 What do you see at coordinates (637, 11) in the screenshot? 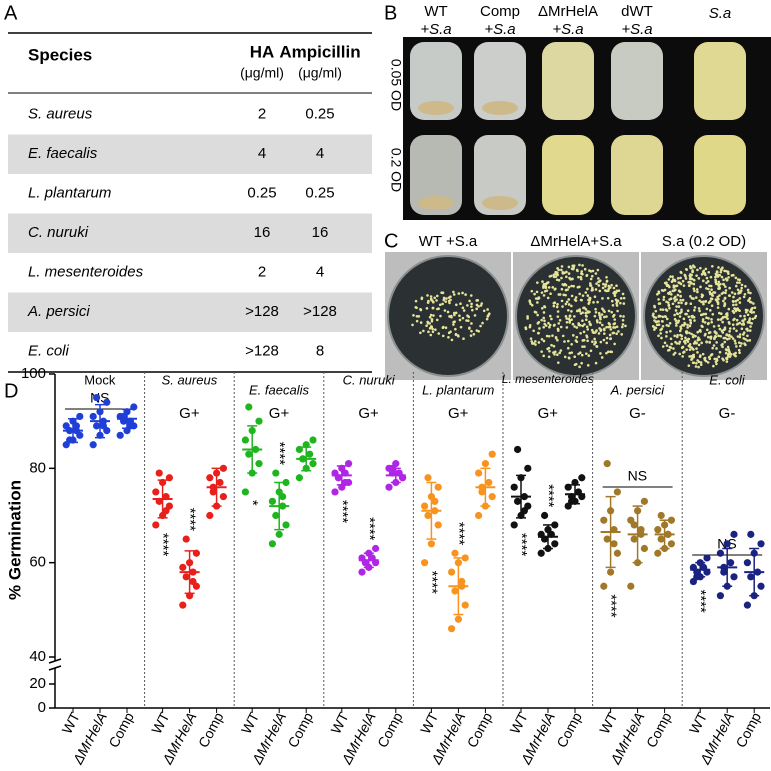
I see `tube-label: dWT` at bounding box center [637, 11].